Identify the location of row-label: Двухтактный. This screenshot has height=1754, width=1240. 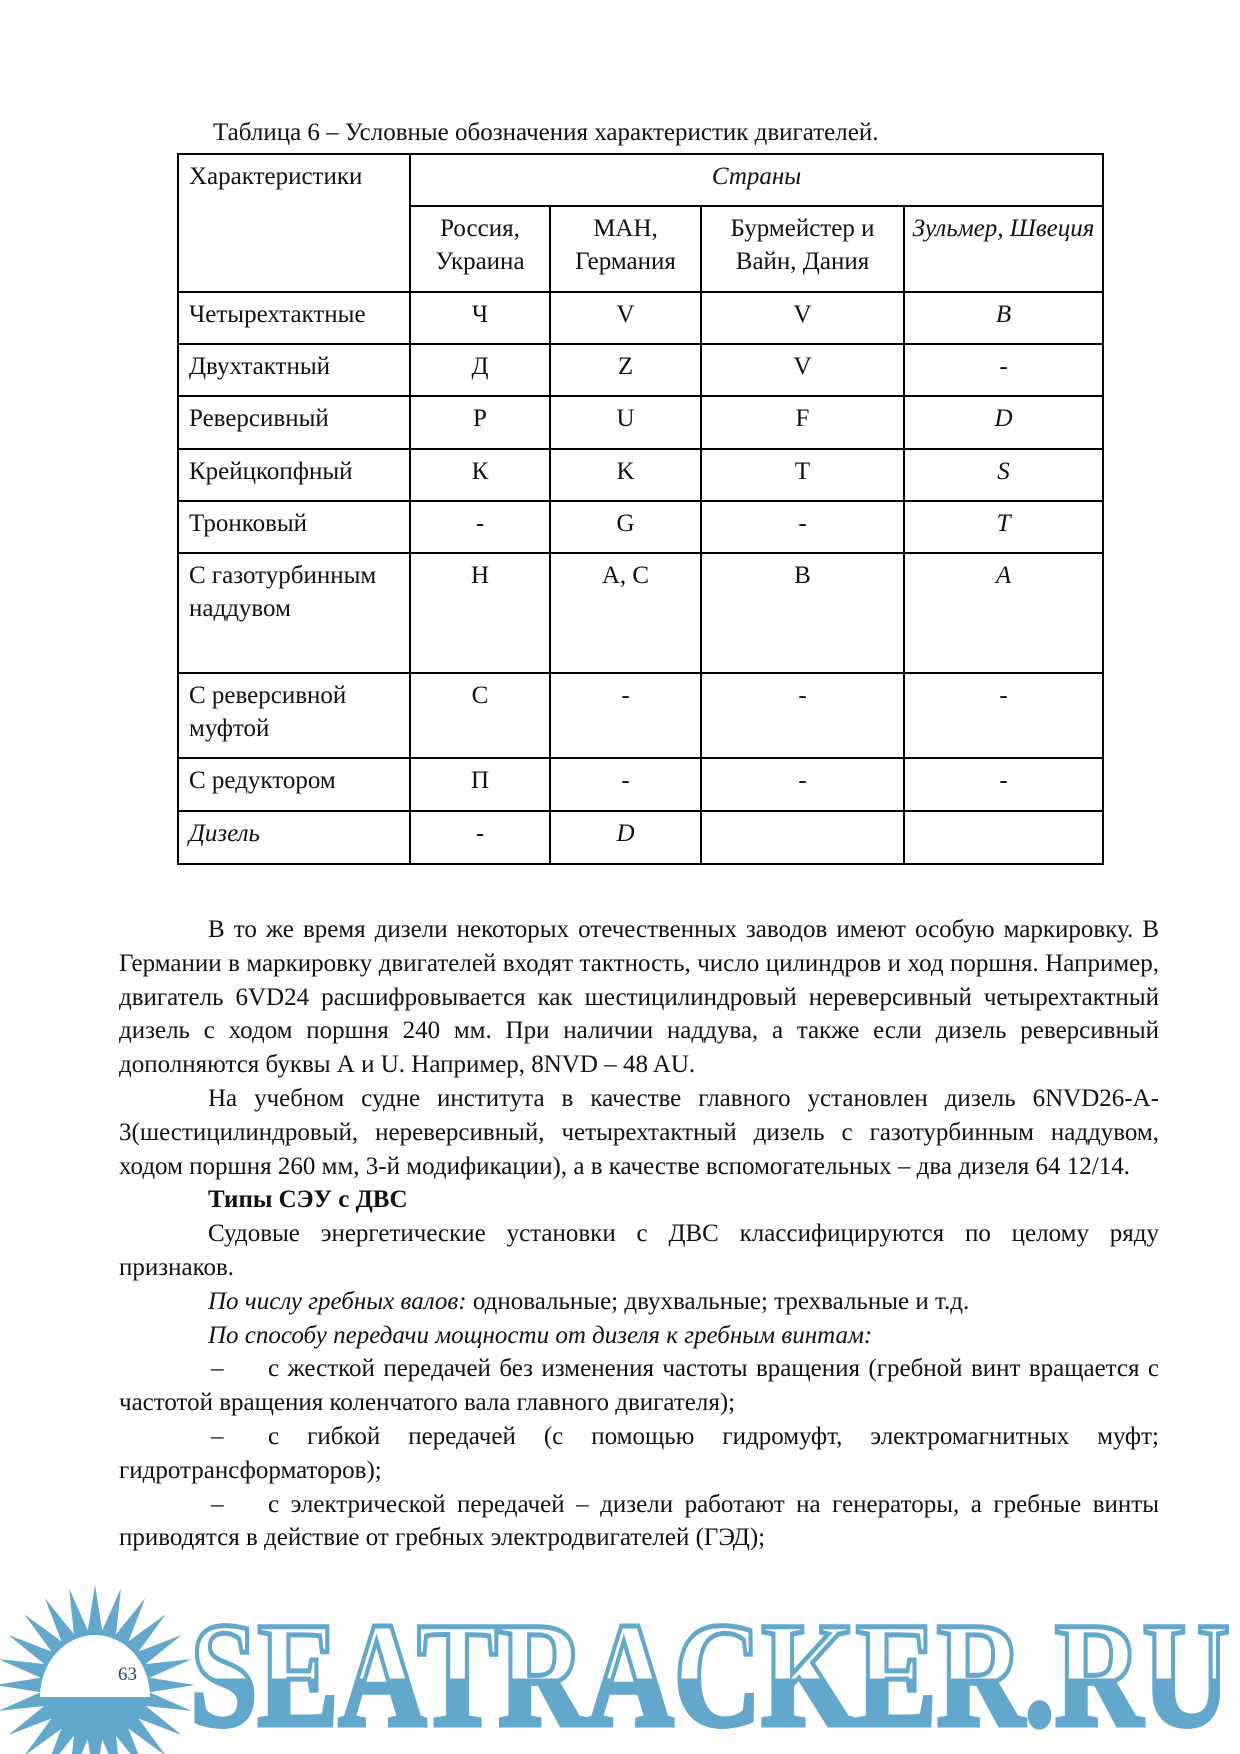
(294, 370).